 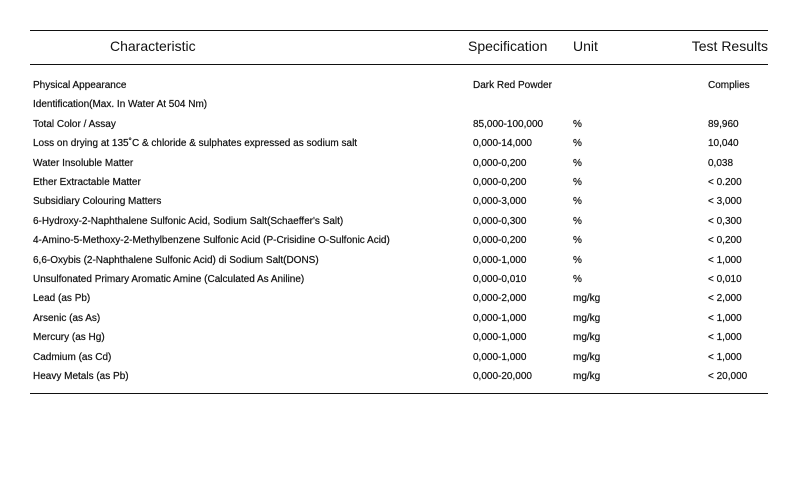 What do you see at coordinates (69, 338) in the screenshot?
I see `cell-characteristic: Mercury (as Hg)` at bounding box center [69, 338].